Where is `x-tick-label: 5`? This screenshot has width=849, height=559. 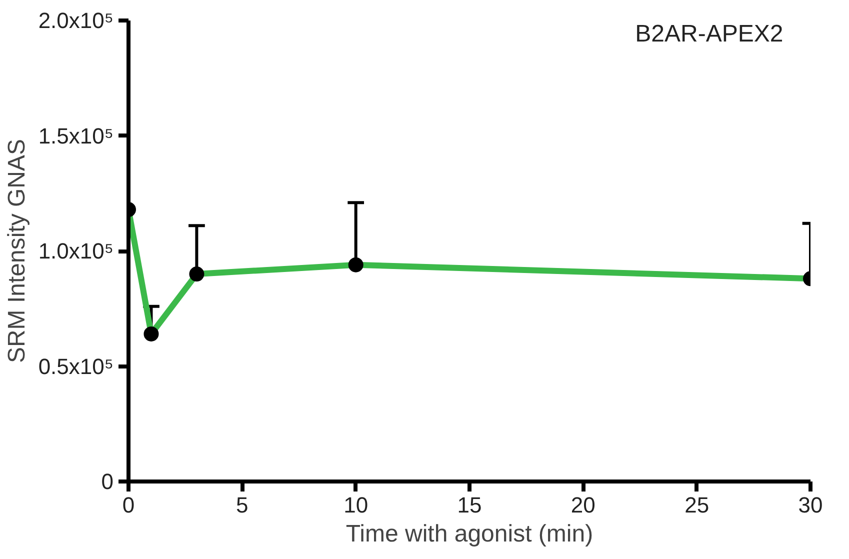 x-tick-label: 5 is located at coordinates (242, 505).